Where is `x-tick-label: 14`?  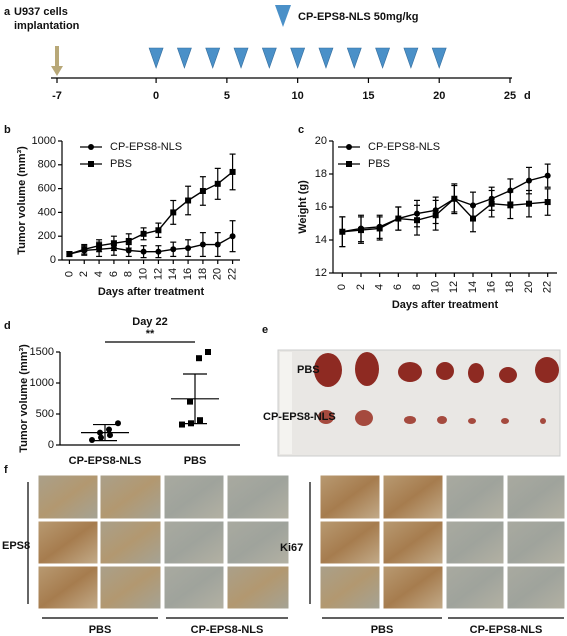
x-tick-label: 14 is located at coordinates (173, 274).